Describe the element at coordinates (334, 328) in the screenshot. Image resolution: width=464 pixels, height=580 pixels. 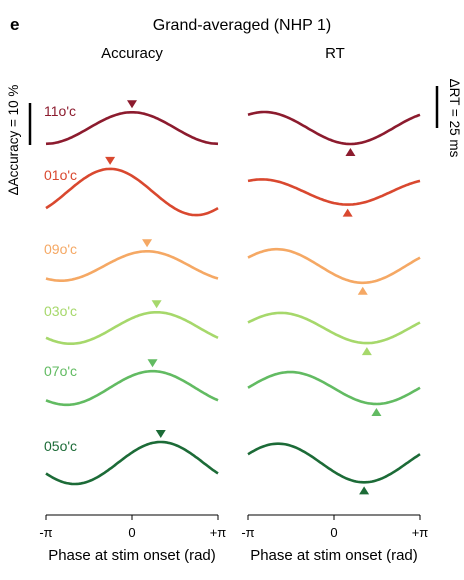
I see `rt-curve-03oc` at that location.